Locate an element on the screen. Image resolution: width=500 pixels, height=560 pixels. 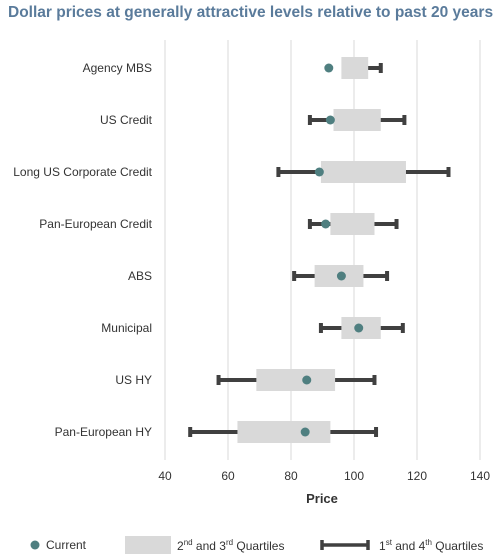
legend-whisker-swatch is located at coordinates (345, 545).